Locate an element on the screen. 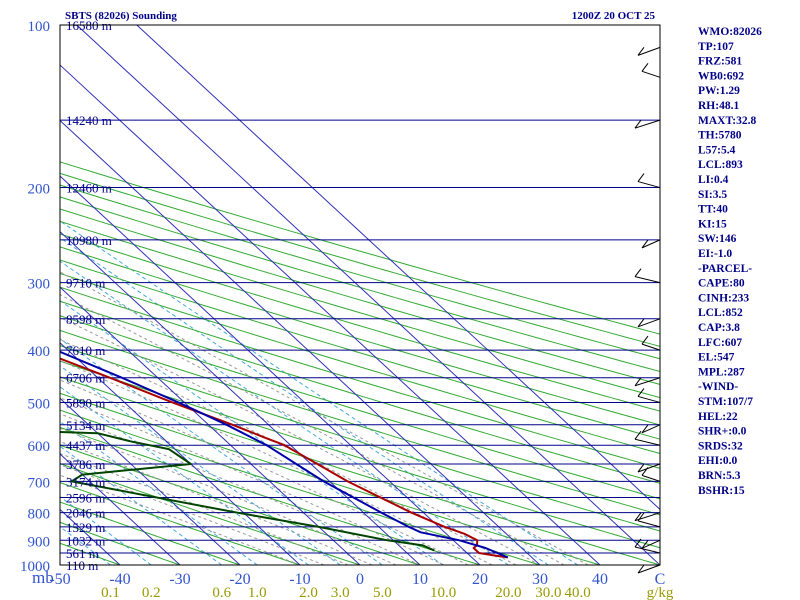 This screenshot has width=800, height=600. index-entry: KI:15 is located at coordinates (712, 224).